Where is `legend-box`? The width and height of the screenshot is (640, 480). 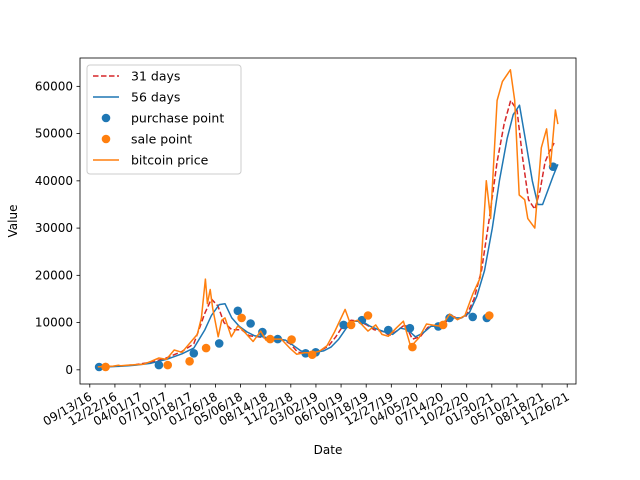 legend-box is located at coordinates (164, 119).